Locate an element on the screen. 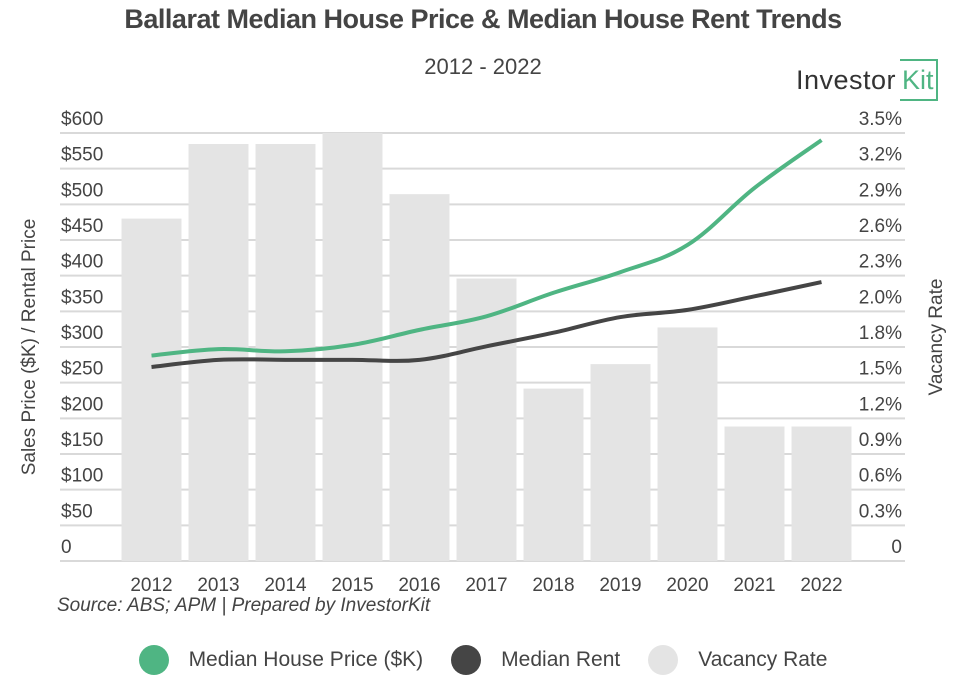  left-axis-tick-label: $450 is located at coordinates (82, 226).